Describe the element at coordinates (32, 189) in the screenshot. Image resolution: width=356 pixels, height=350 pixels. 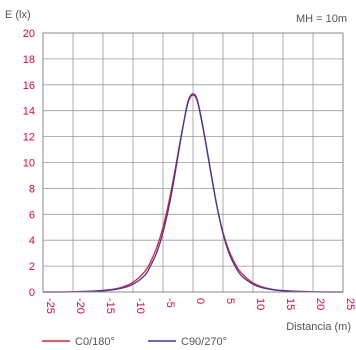
I see `y-tick-label: 8` at that location.